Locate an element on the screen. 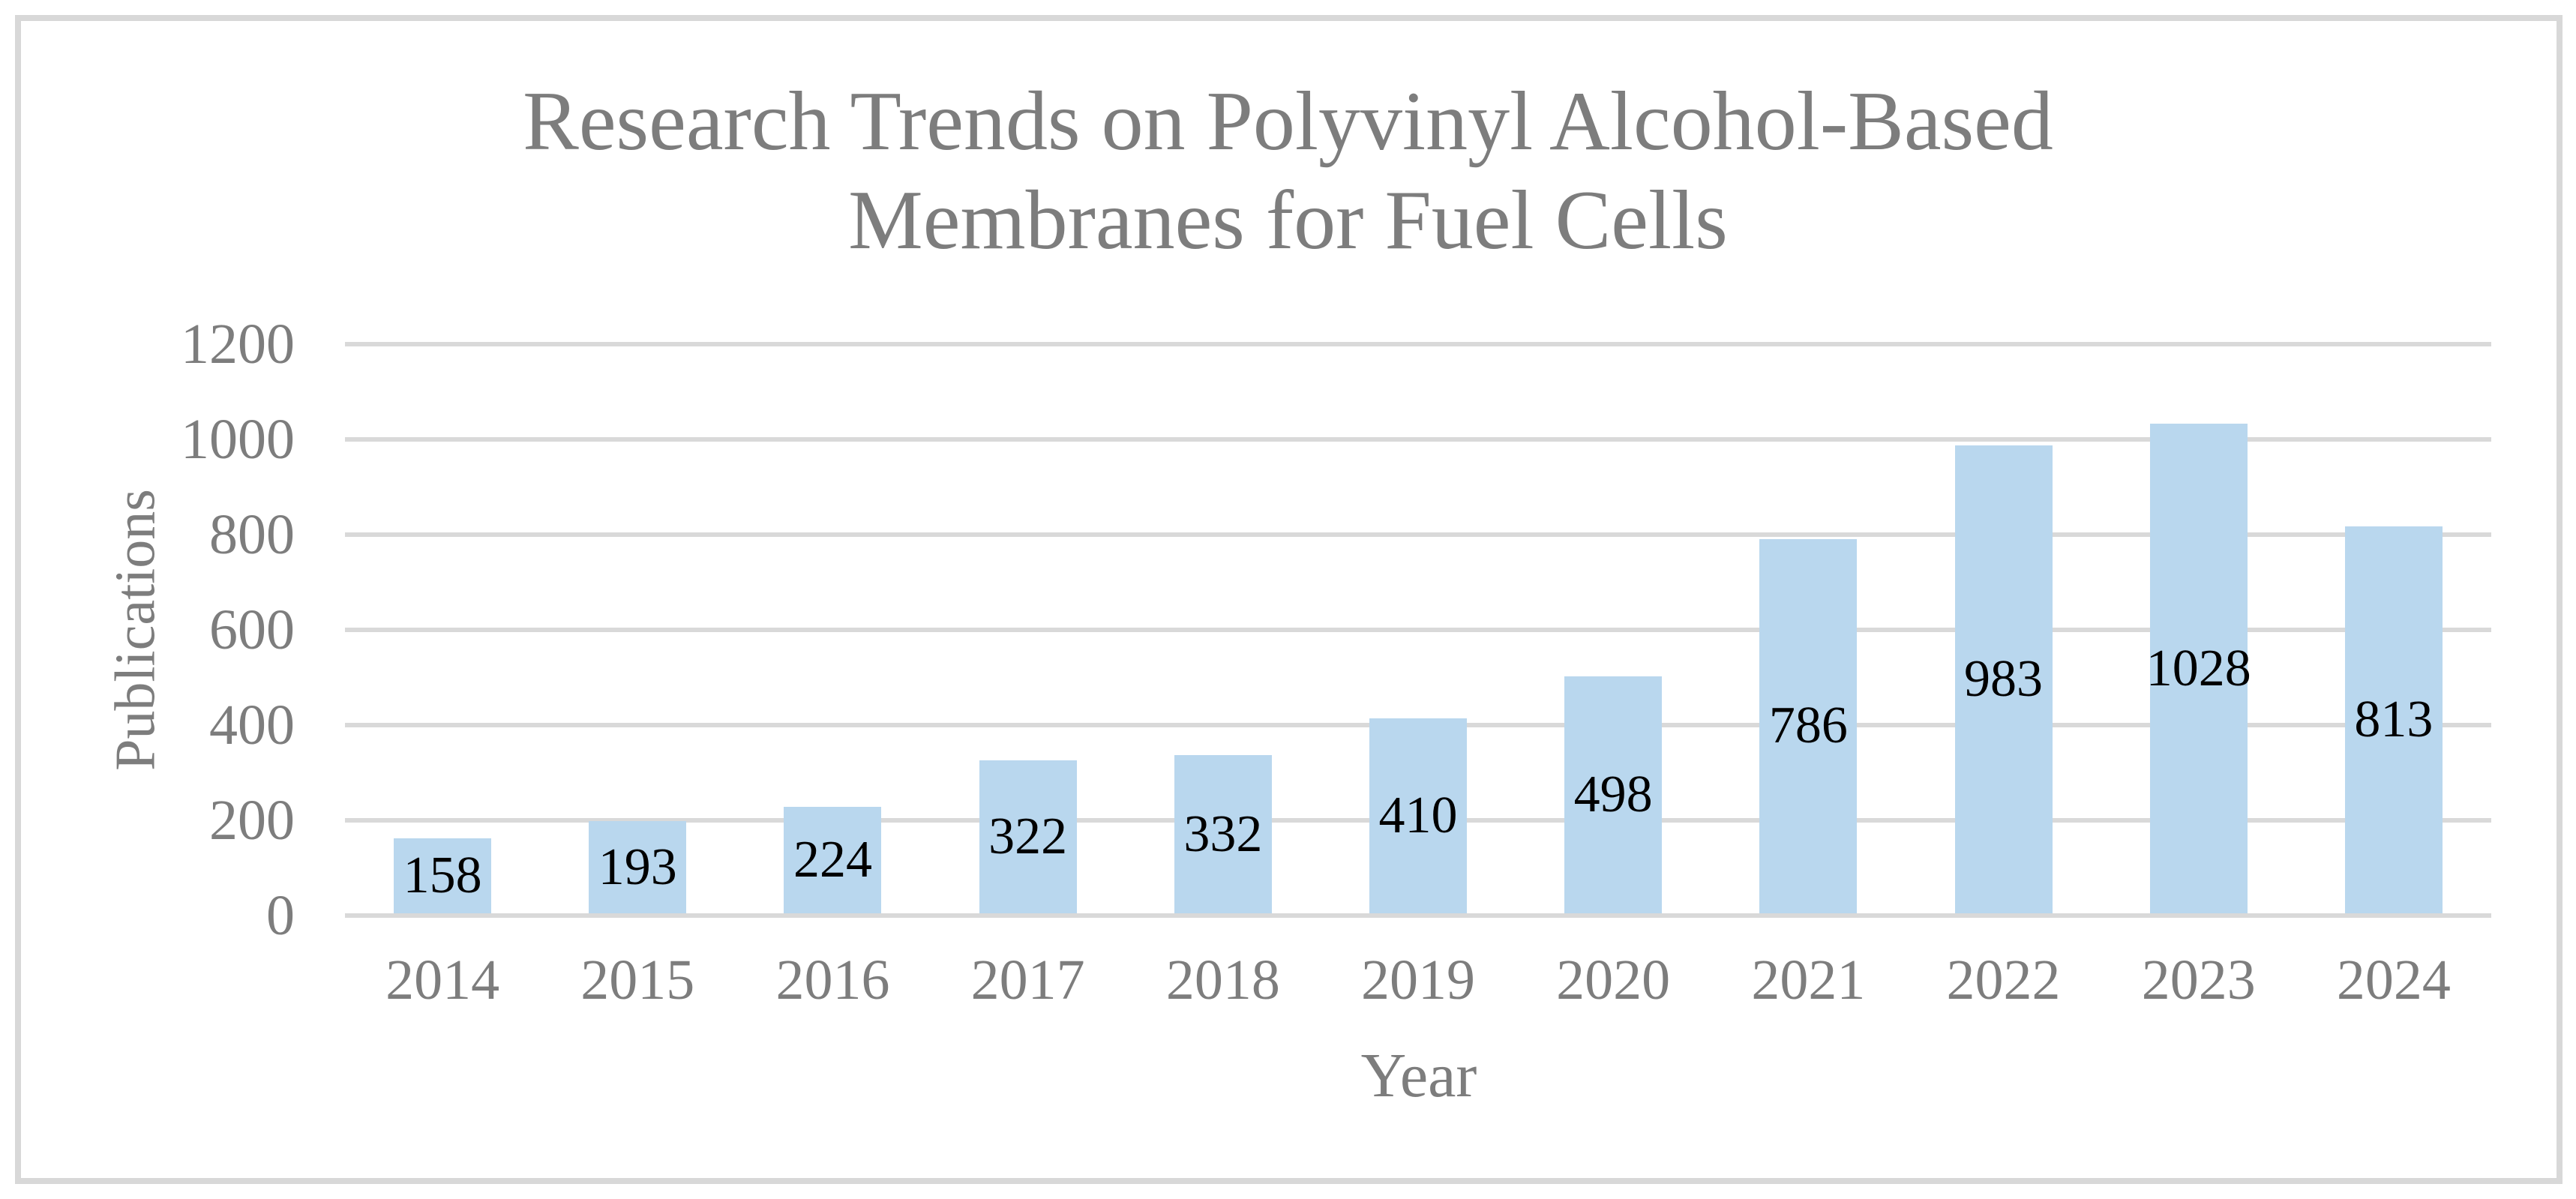  y-tick-label-800: 800 is located at coordinates (252, 534).